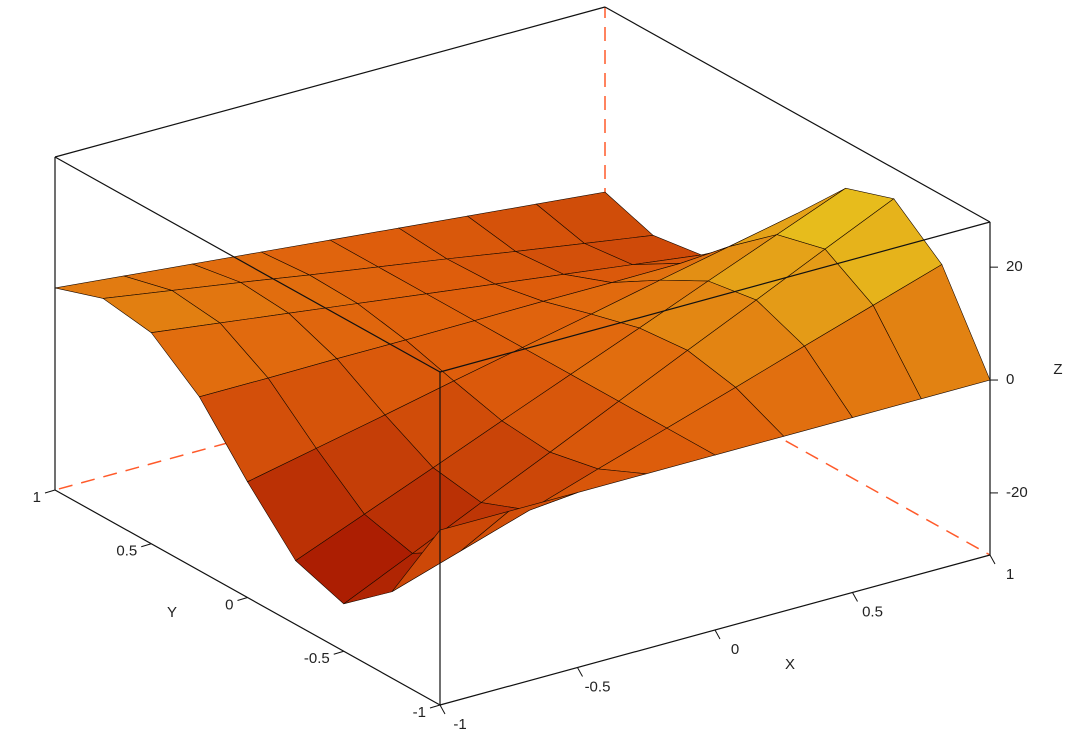 The width and height of the screenshot is (1080, 749). Describe the element at coordinates (1010, 379) in the screenshot. I see `z-tick-label: 0` at that location.